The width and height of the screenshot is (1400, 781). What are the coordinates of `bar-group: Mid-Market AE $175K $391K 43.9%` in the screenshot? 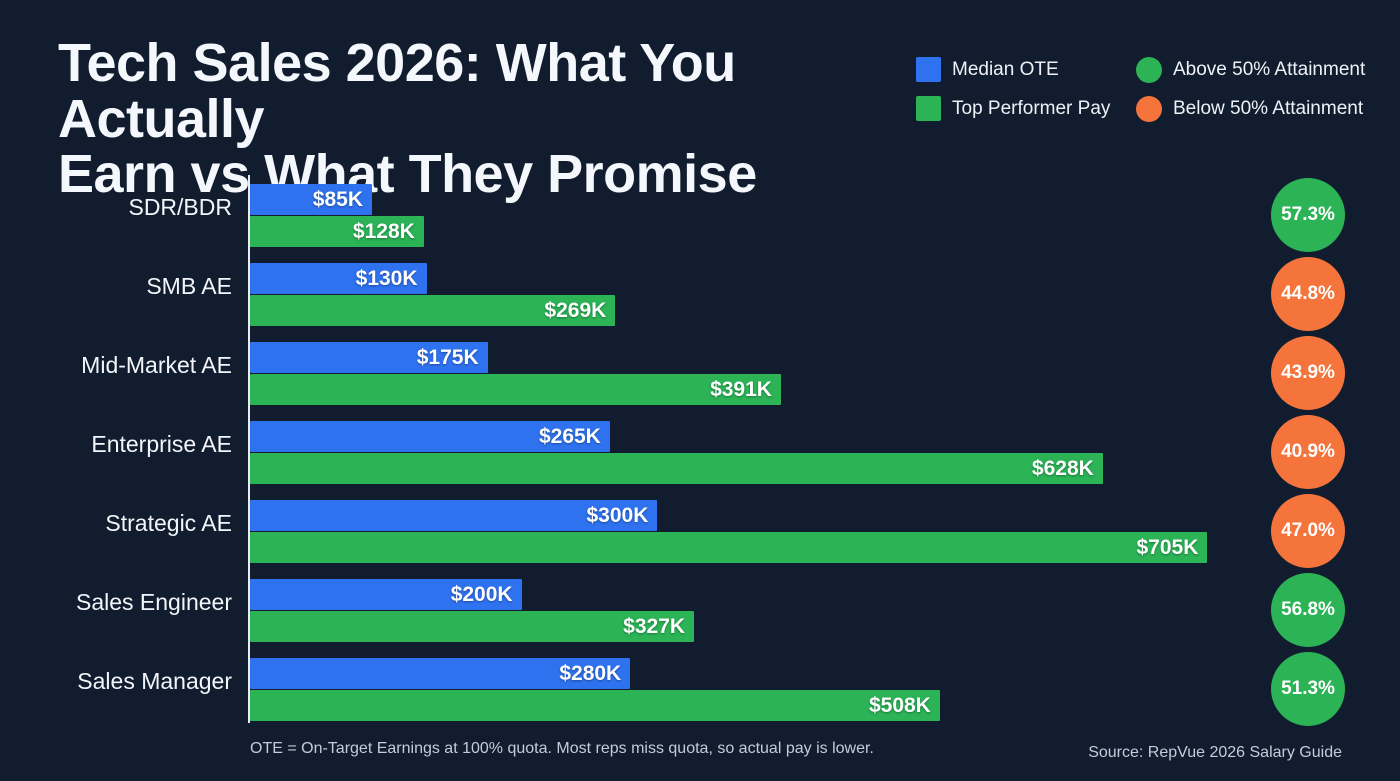 It's located at (700, 373).